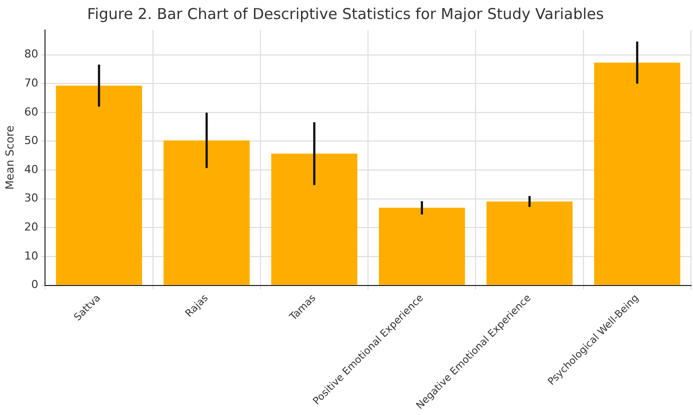 The width and height of the screenshot is (693, 415). I want to click on y-tick-label: 40, so click(31, 169).